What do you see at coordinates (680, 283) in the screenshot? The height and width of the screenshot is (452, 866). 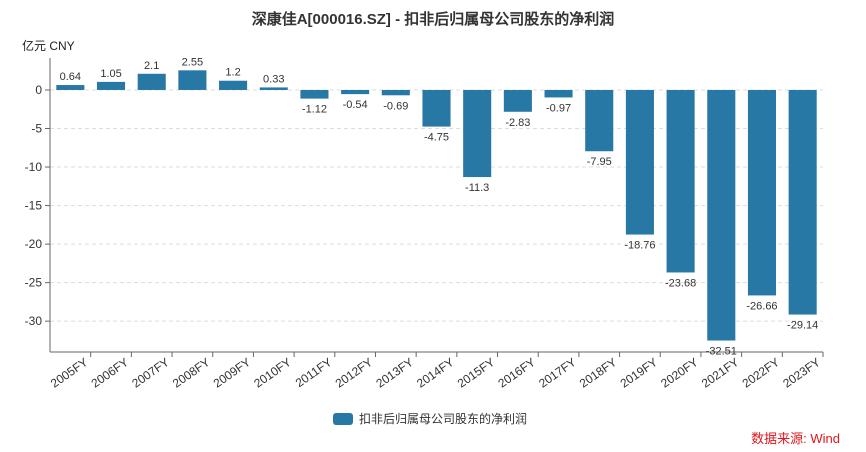 I see `data-label: -23.68` at bounding box center [680, 283].